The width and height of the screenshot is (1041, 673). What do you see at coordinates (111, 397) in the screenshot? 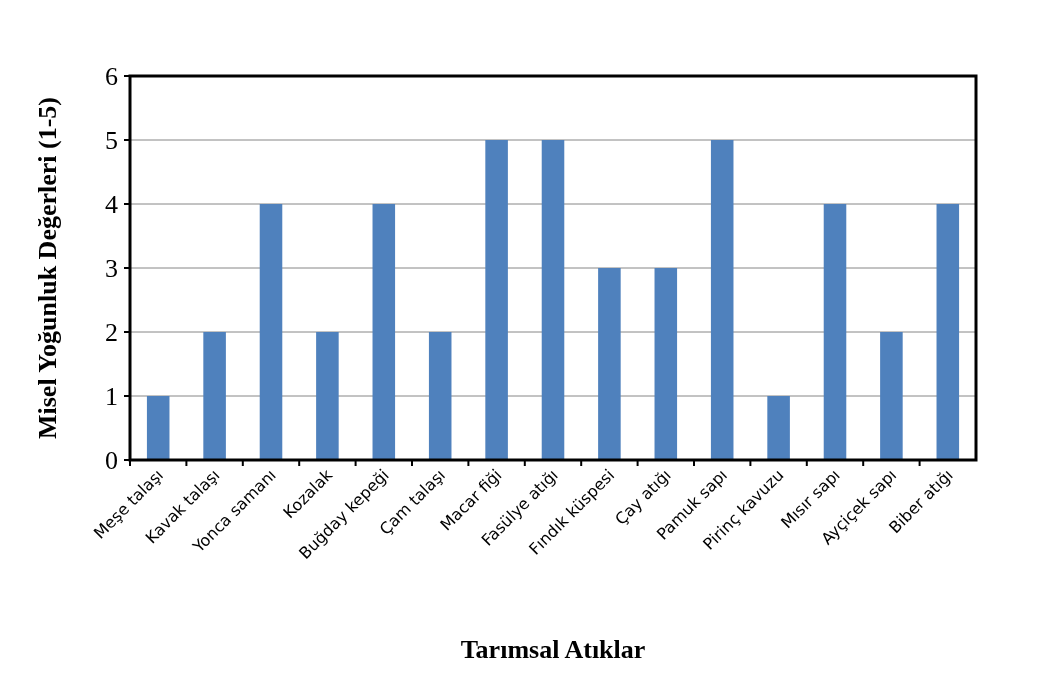
I see `y-tick-label: 1` at bounding box center [111, 397].